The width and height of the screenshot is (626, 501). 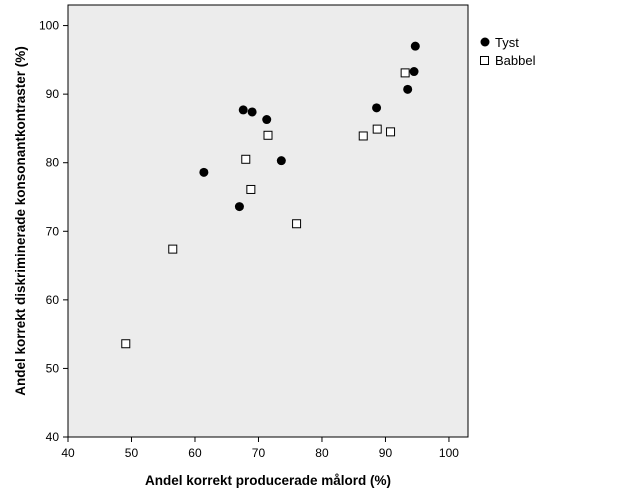 I want to click on legend: Tyst Babbel, so click(x=508, y=51).